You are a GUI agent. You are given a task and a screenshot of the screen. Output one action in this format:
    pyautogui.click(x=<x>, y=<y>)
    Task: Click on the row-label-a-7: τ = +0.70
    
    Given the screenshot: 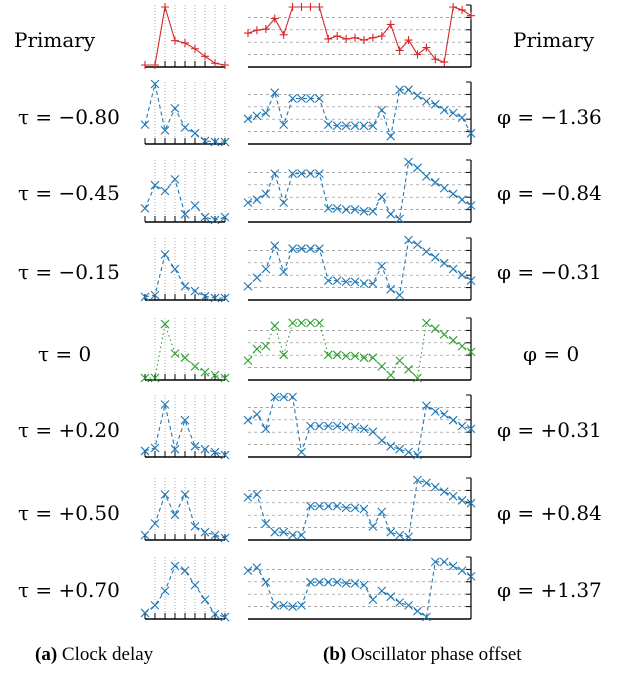 What is the action you would take?
    pyautogui.click(x=69, y=590)
    